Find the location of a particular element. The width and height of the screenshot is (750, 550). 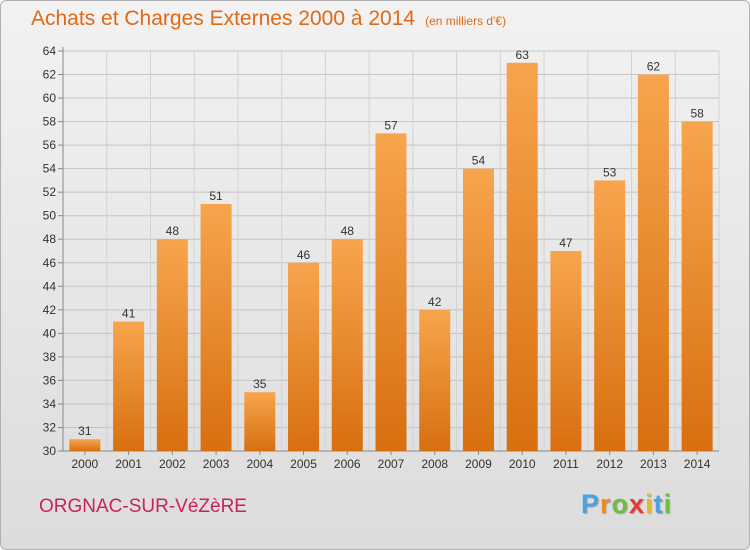

y-tick-label: 36 is located at coordinates (50, 380).